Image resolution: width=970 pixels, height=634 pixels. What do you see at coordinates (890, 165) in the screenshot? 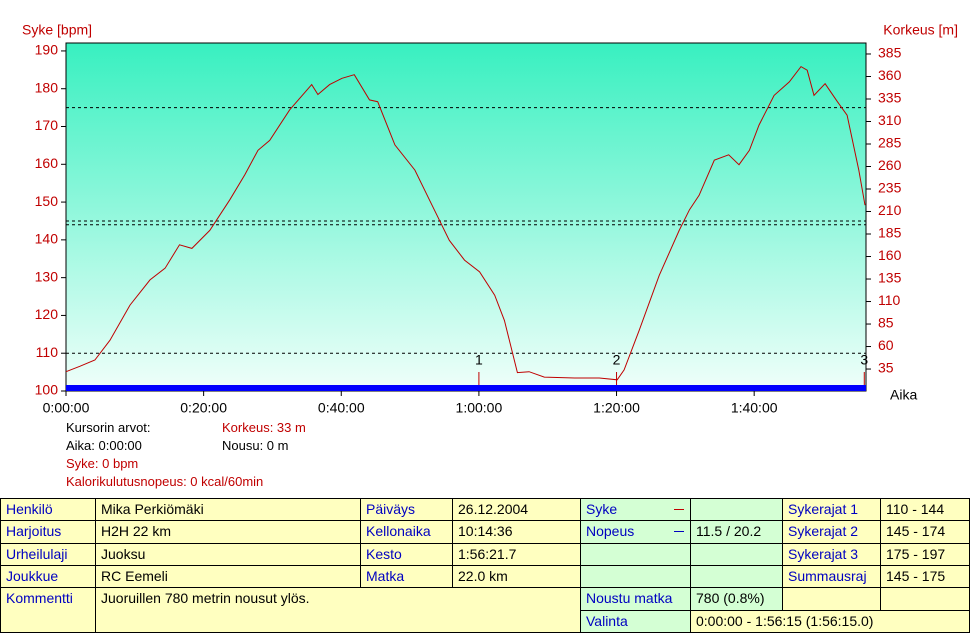
I see `y2-tick-label: 260` at bounding box center [890, 165].